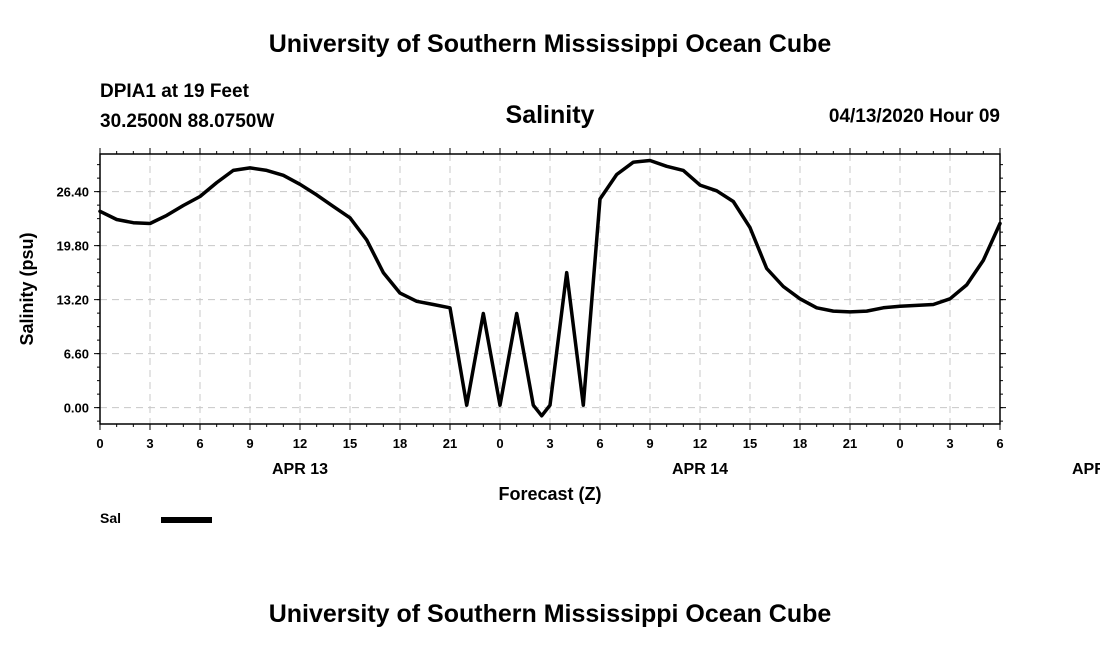  I want to click on y-tick-label: 26.40, so click(72, 192).